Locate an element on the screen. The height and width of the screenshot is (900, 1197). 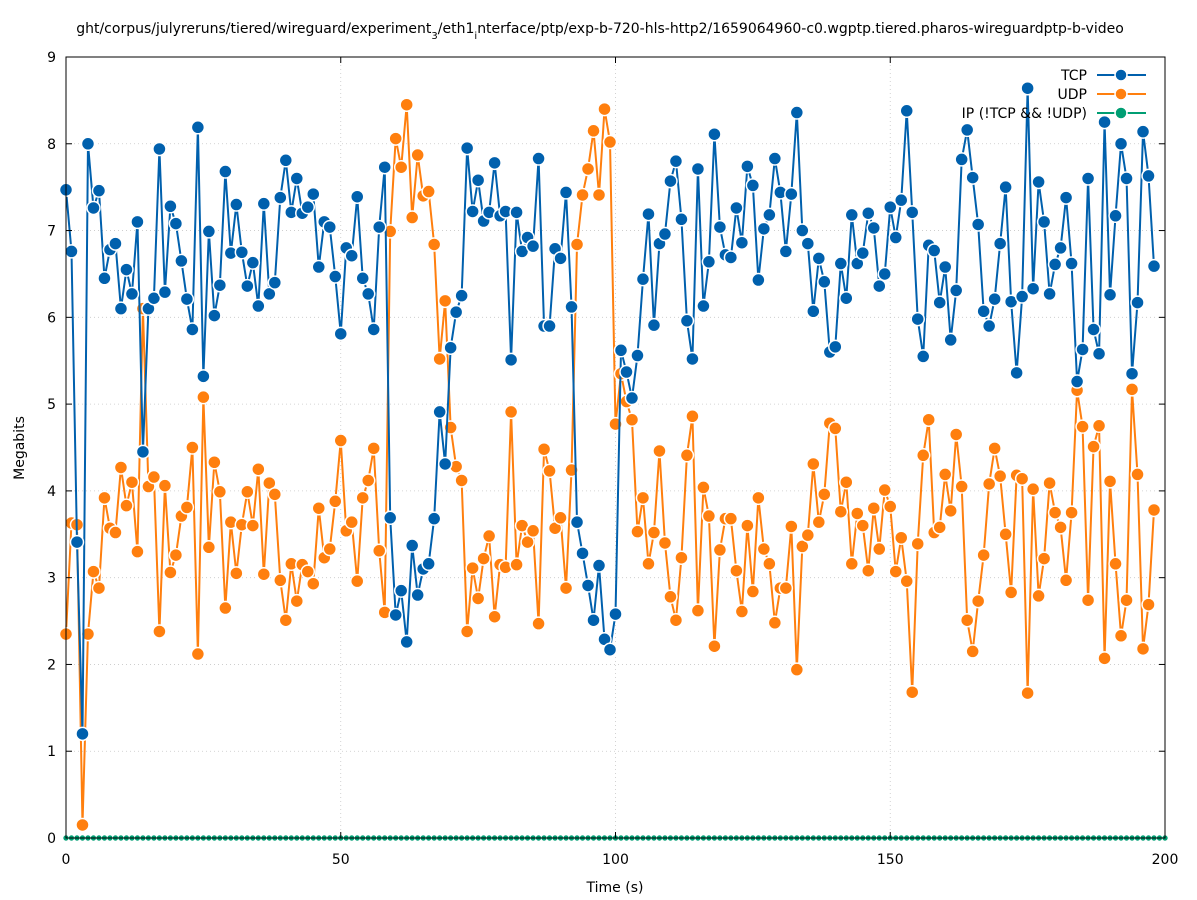
x-tick-label: 200 is located at coordinates (1165, 860).